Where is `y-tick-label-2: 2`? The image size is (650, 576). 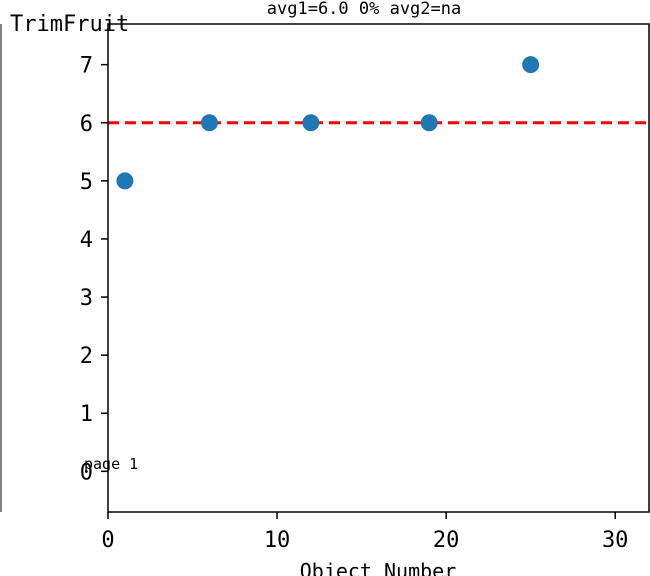 y-tick-label-2: 2 is located at coordinates (86, 356).